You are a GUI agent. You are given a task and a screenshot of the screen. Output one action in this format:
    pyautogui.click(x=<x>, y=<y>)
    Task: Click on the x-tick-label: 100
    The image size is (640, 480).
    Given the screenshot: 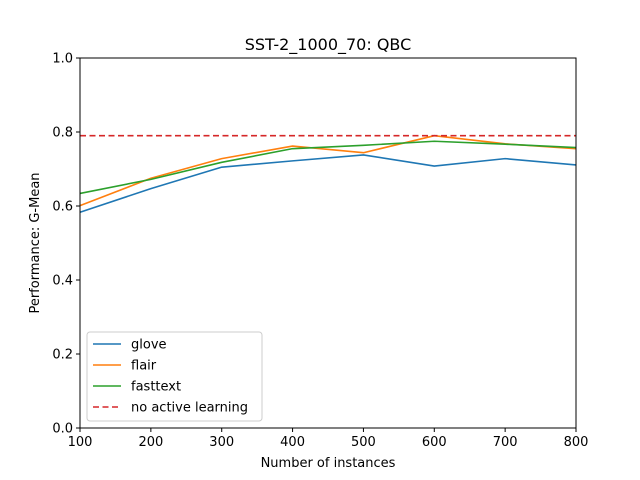 What is the action you would take?
    pyautogui.click(x=80, y=442)
    